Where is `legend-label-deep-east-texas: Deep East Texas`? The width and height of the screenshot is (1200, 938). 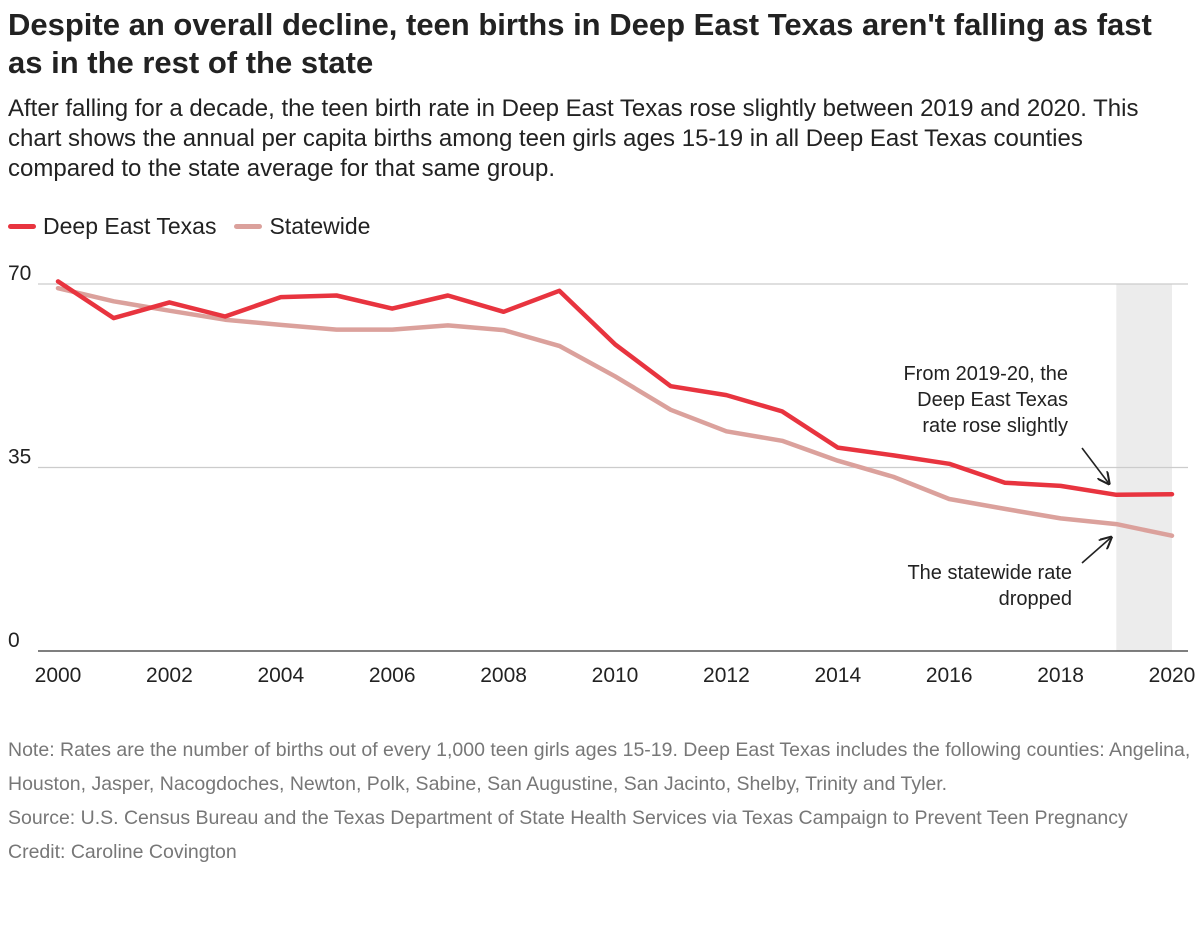
legend-label-deep-east-texas: Deep East Texas is located at coordinates (130, 225).